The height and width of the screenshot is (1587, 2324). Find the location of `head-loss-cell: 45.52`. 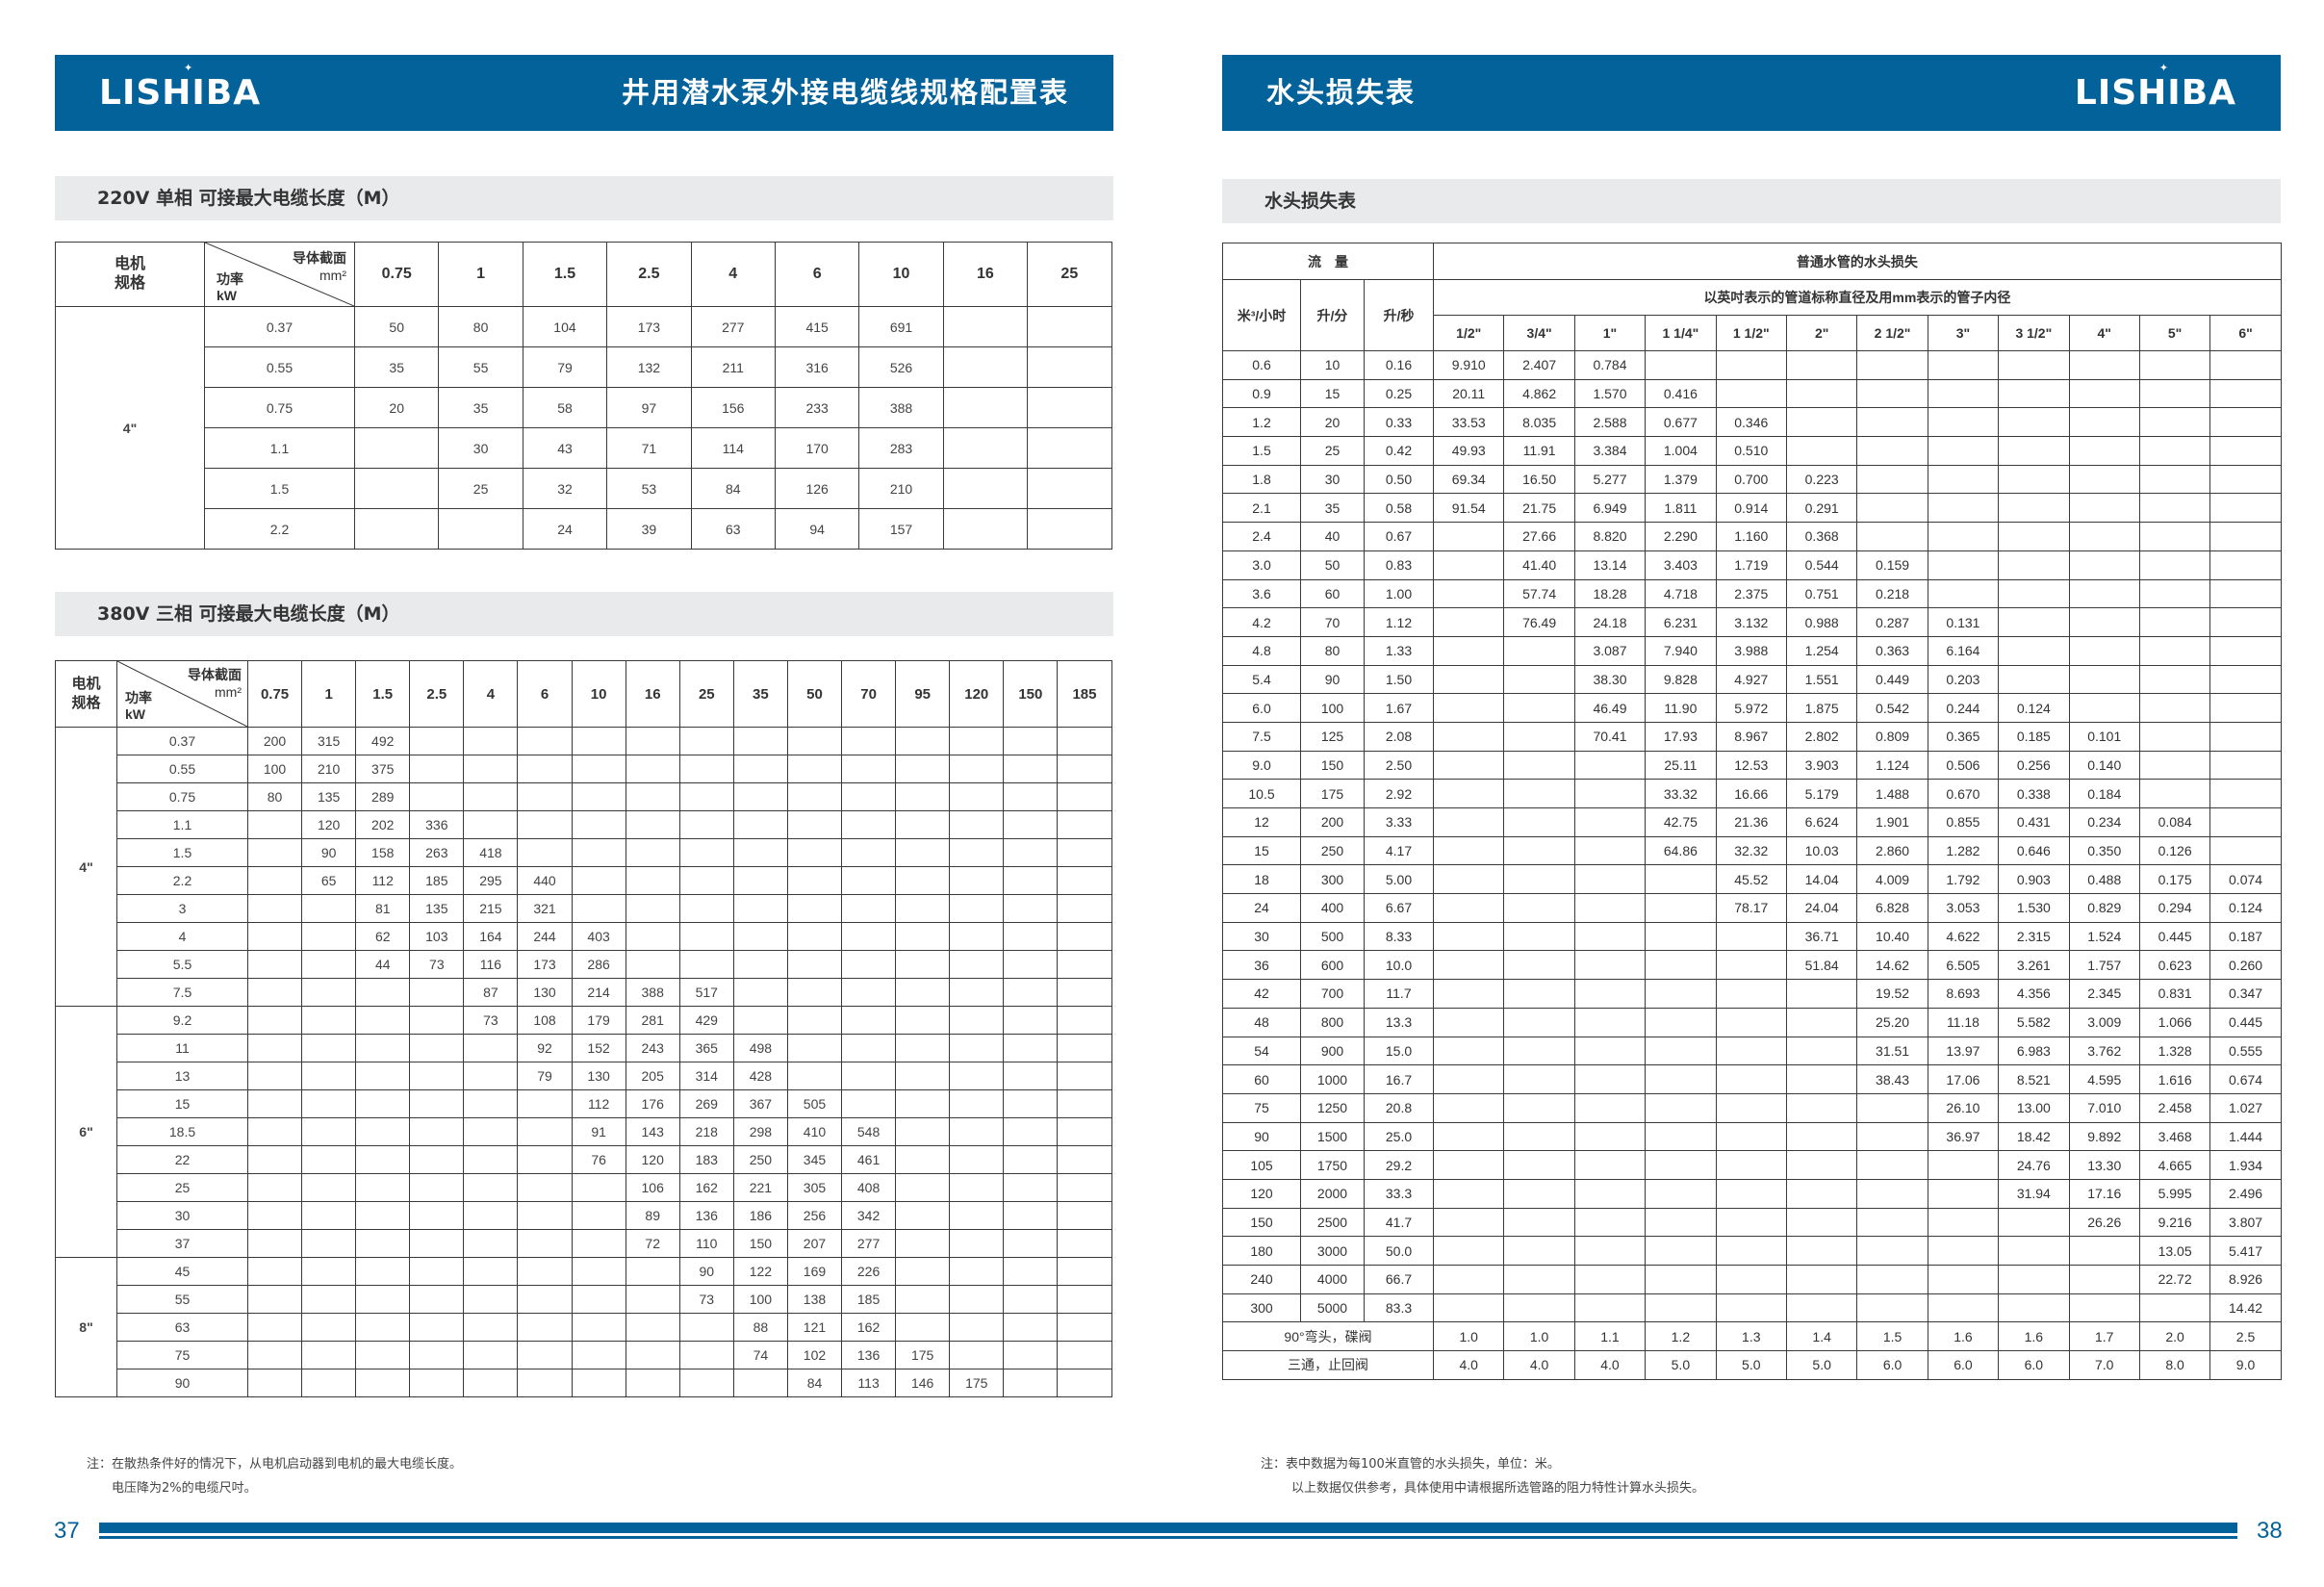

head-loss-cell: 45.52 is located at coordinates (1751, 880).